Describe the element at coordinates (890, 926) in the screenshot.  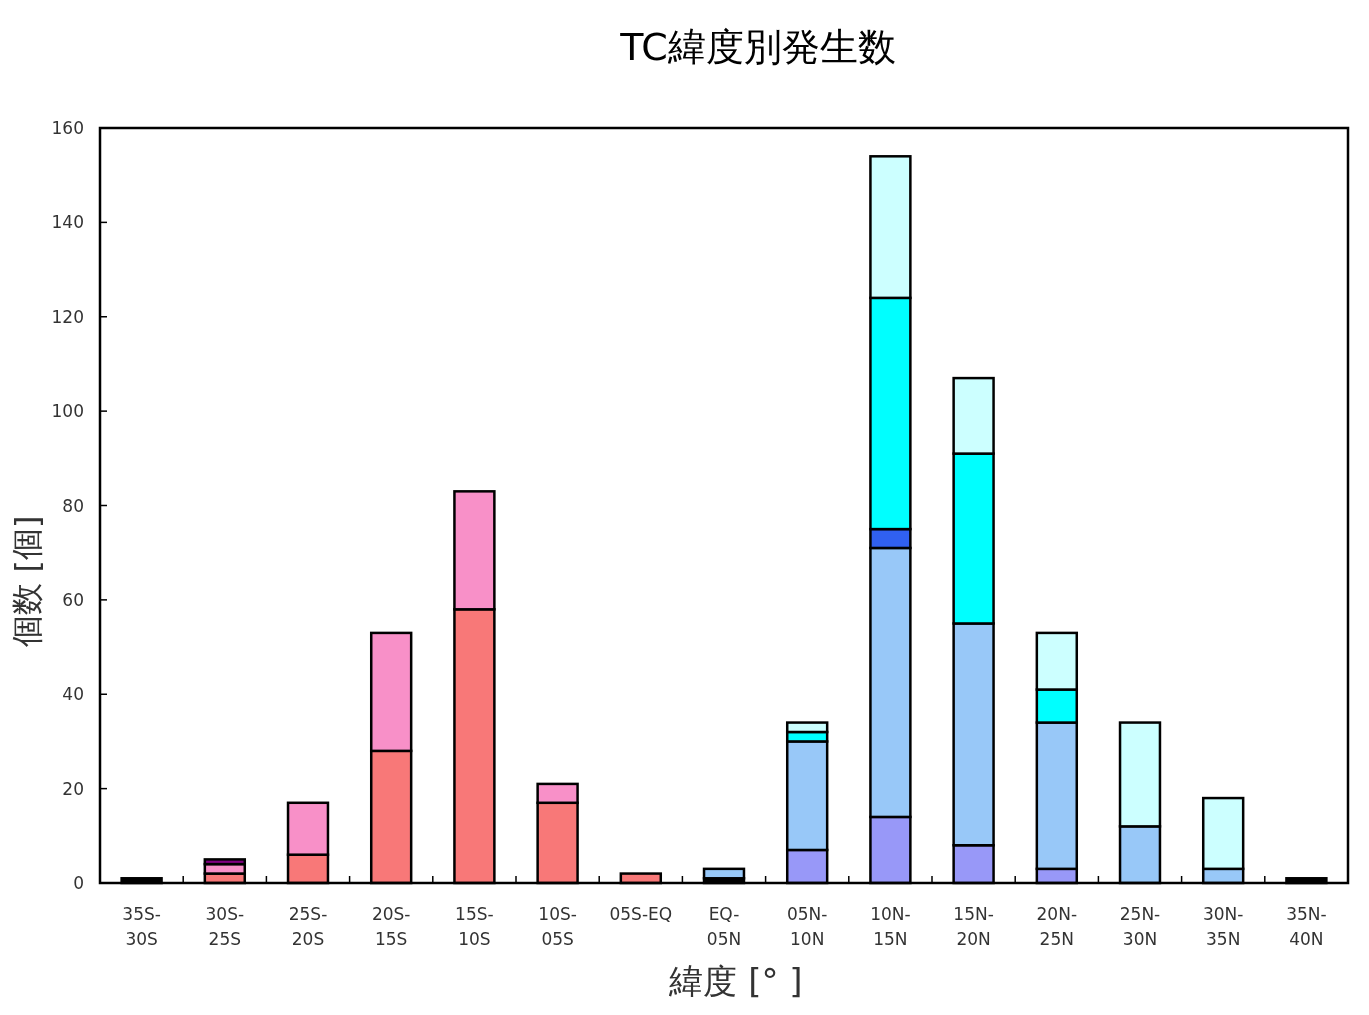
I see `x-tick-label: 10N- 15N` at that location.